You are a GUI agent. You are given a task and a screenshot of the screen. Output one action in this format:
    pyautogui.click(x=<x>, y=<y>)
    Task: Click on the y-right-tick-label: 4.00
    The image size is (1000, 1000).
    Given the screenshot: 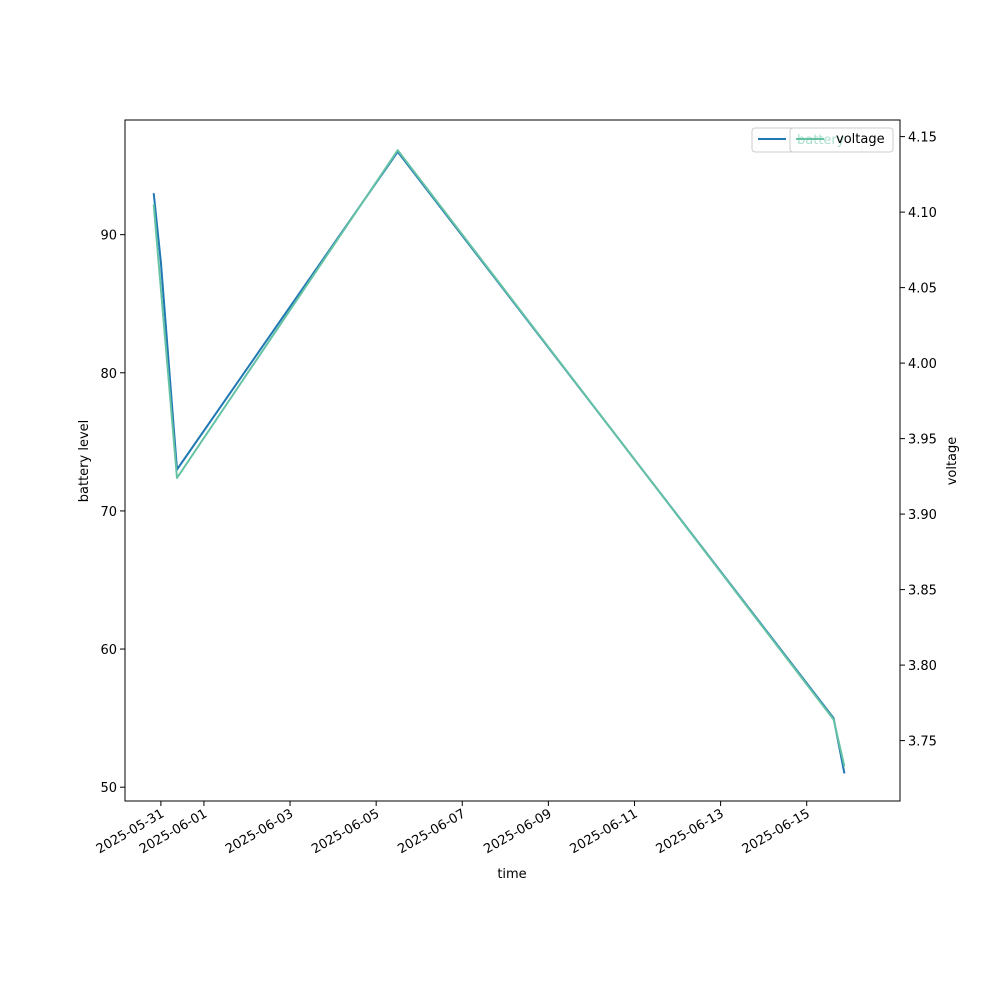 What is the action you would take?
    pyautogui.click(x=922, y=364)
    